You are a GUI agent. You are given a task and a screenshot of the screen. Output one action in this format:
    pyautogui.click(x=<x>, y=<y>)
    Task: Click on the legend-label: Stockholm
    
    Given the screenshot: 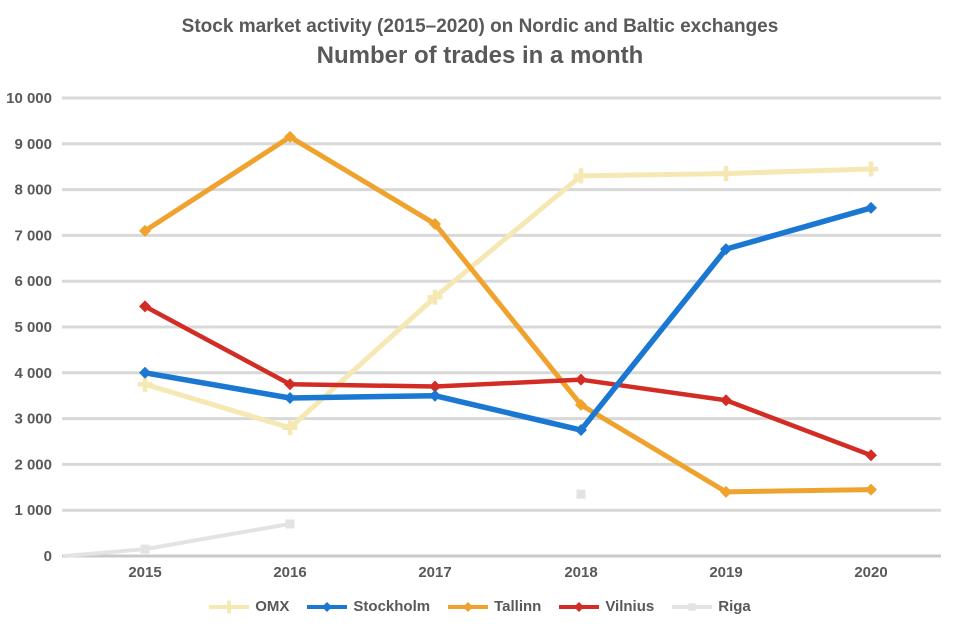 What is the action you would take?
    pyautogui.click(x=392, y=606)
    